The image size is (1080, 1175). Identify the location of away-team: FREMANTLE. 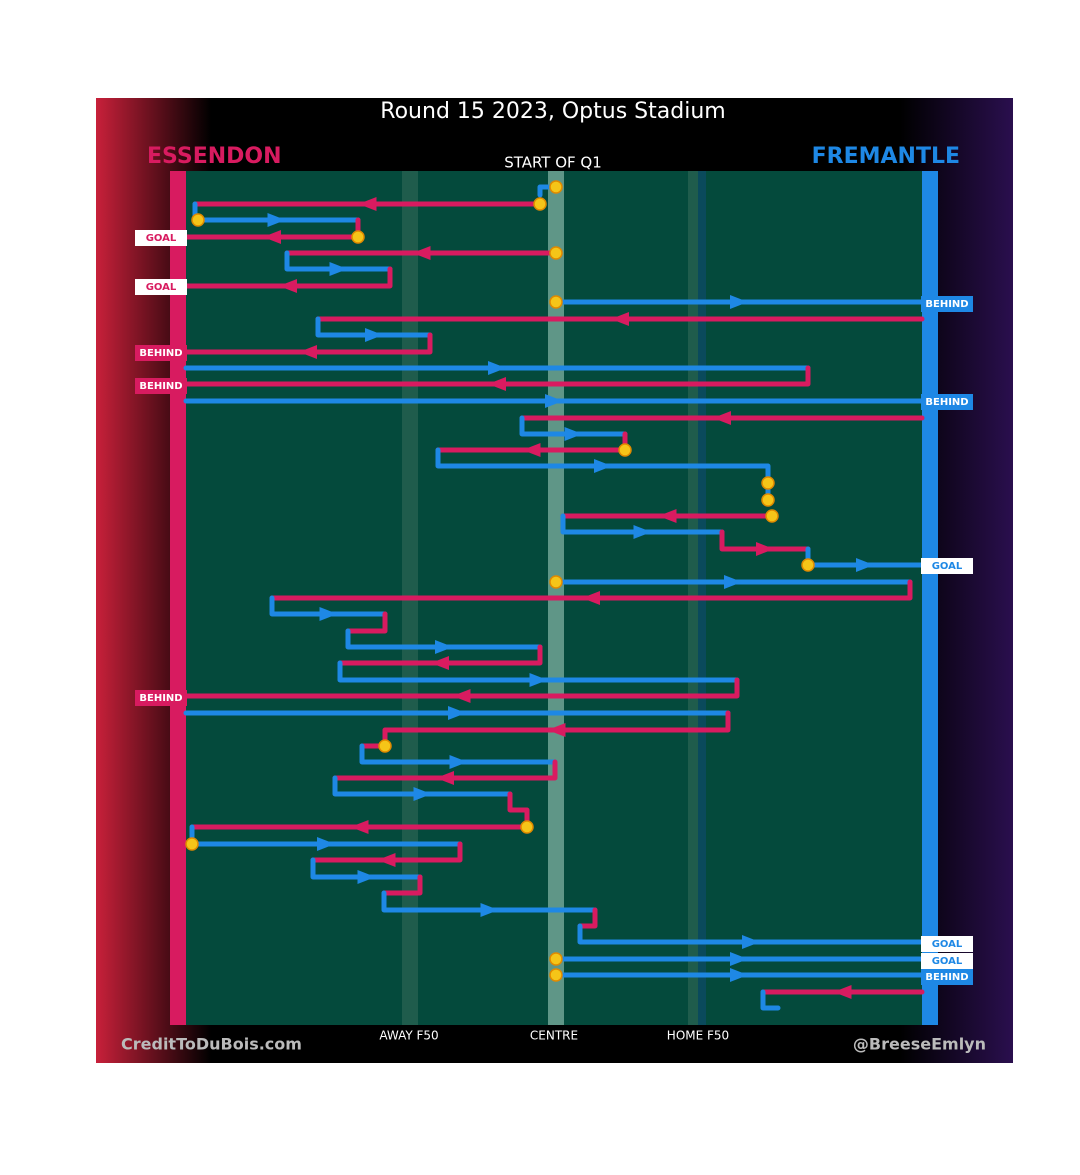
(886, 156).